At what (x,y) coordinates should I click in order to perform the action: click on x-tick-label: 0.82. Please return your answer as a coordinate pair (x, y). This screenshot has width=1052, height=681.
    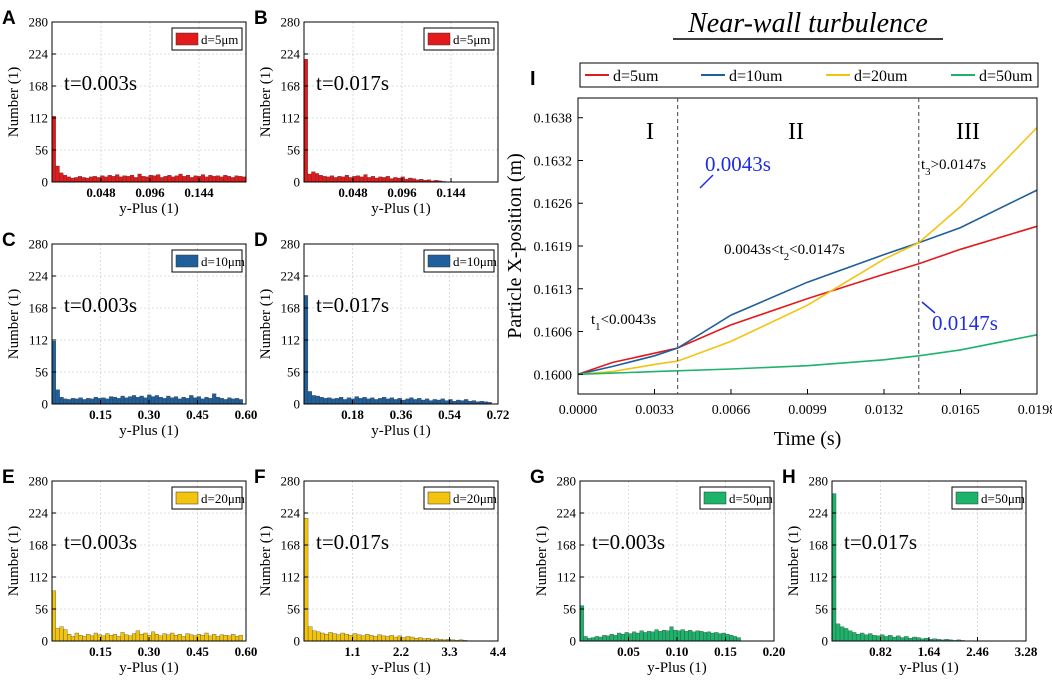
    Looking at the image, I should click on (880, 651).